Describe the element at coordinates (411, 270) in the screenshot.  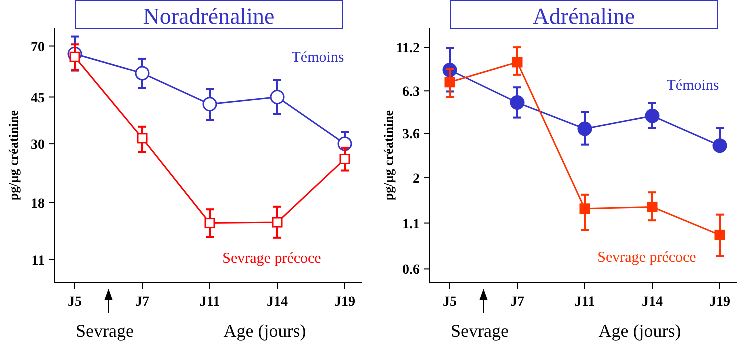
I see `y-tick-label: 0.6` at that location.